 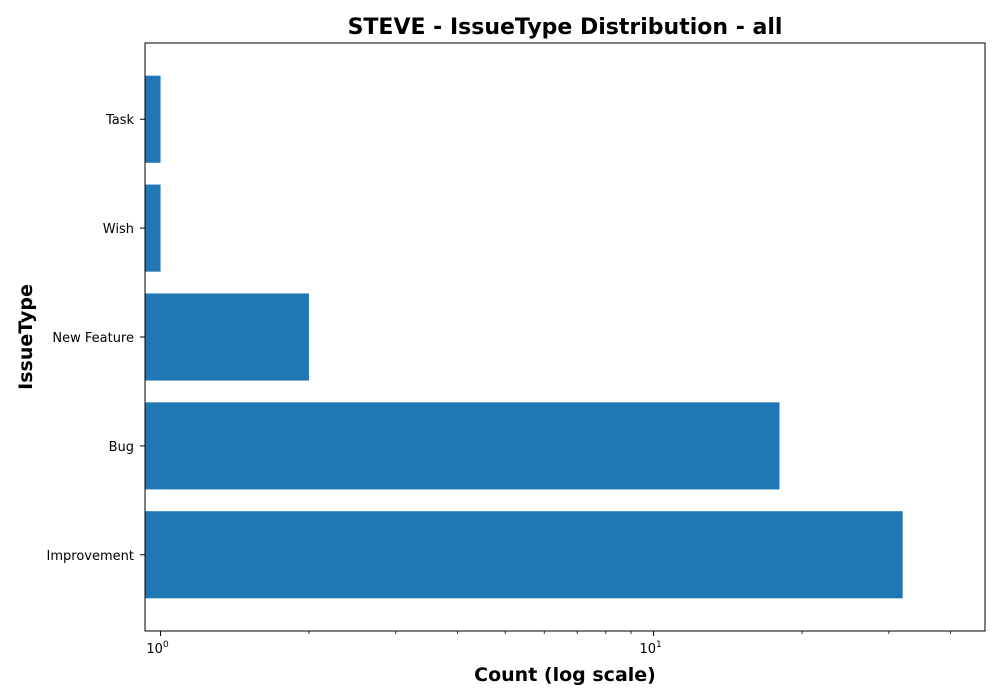 I want to click on y-tick-label: Improvement, so click(x=90, y=556).